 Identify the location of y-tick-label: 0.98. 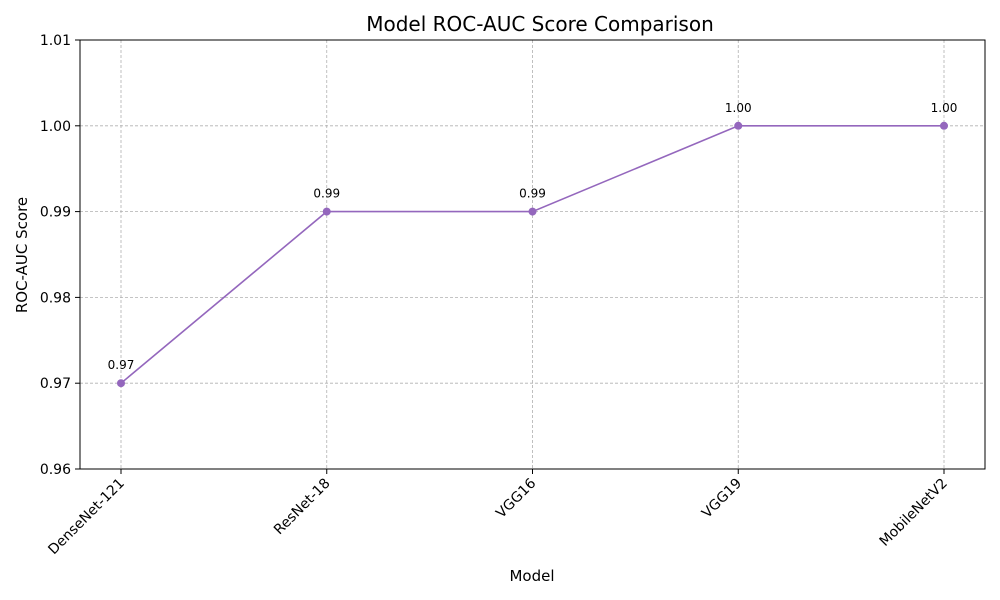
(55, 298).